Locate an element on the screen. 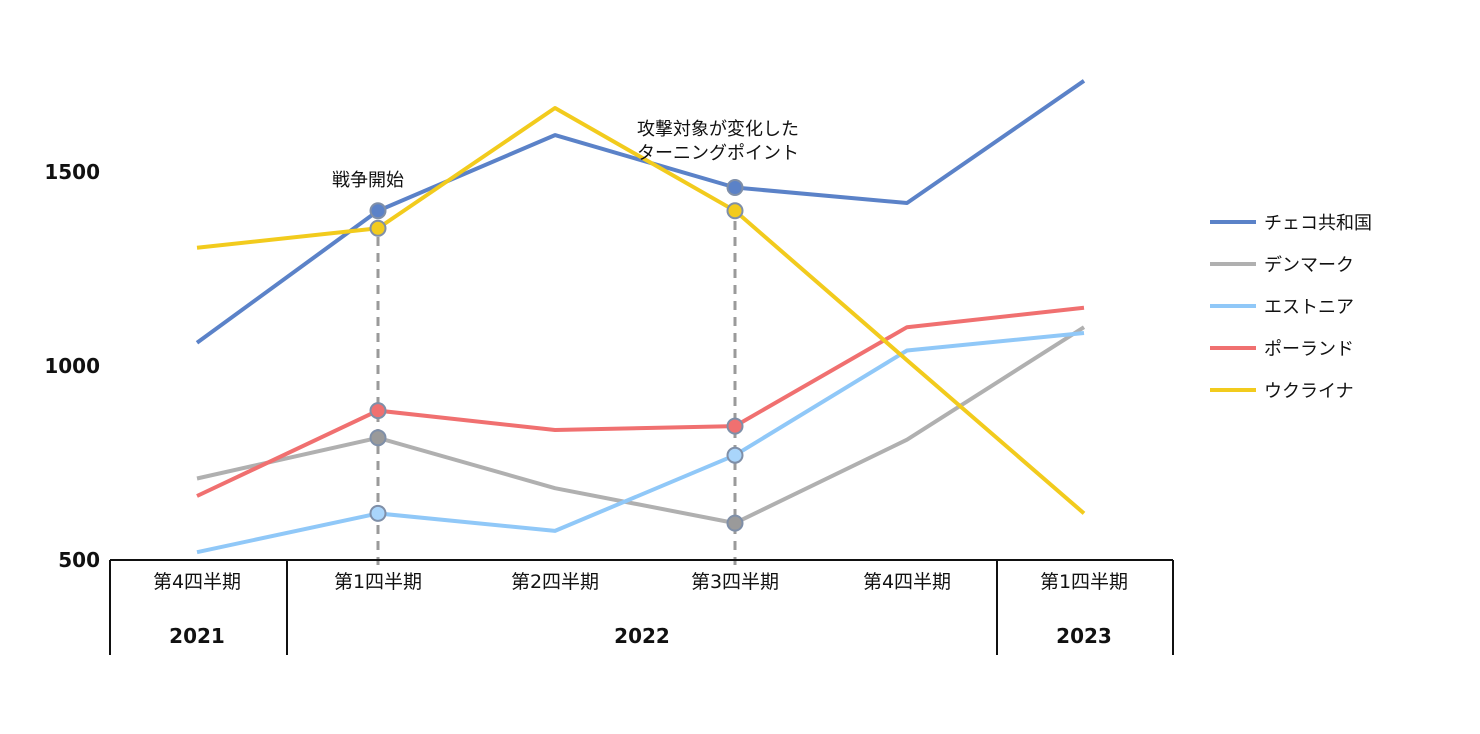 Image resolution: width=1480 pixels, height=734 pixels. legend-label-0: チェコ共和国 is located at coordinates (1318, 223).